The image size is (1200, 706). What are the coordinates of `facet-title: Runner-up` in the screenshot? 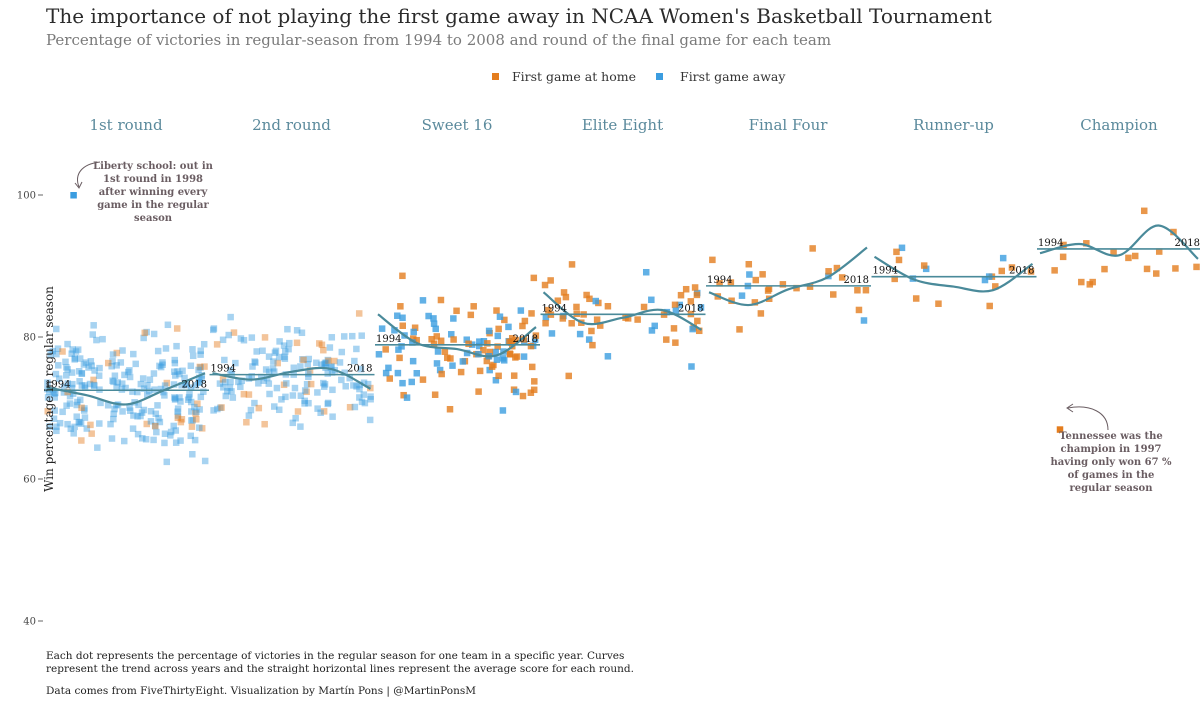 It's located at (953, 125).